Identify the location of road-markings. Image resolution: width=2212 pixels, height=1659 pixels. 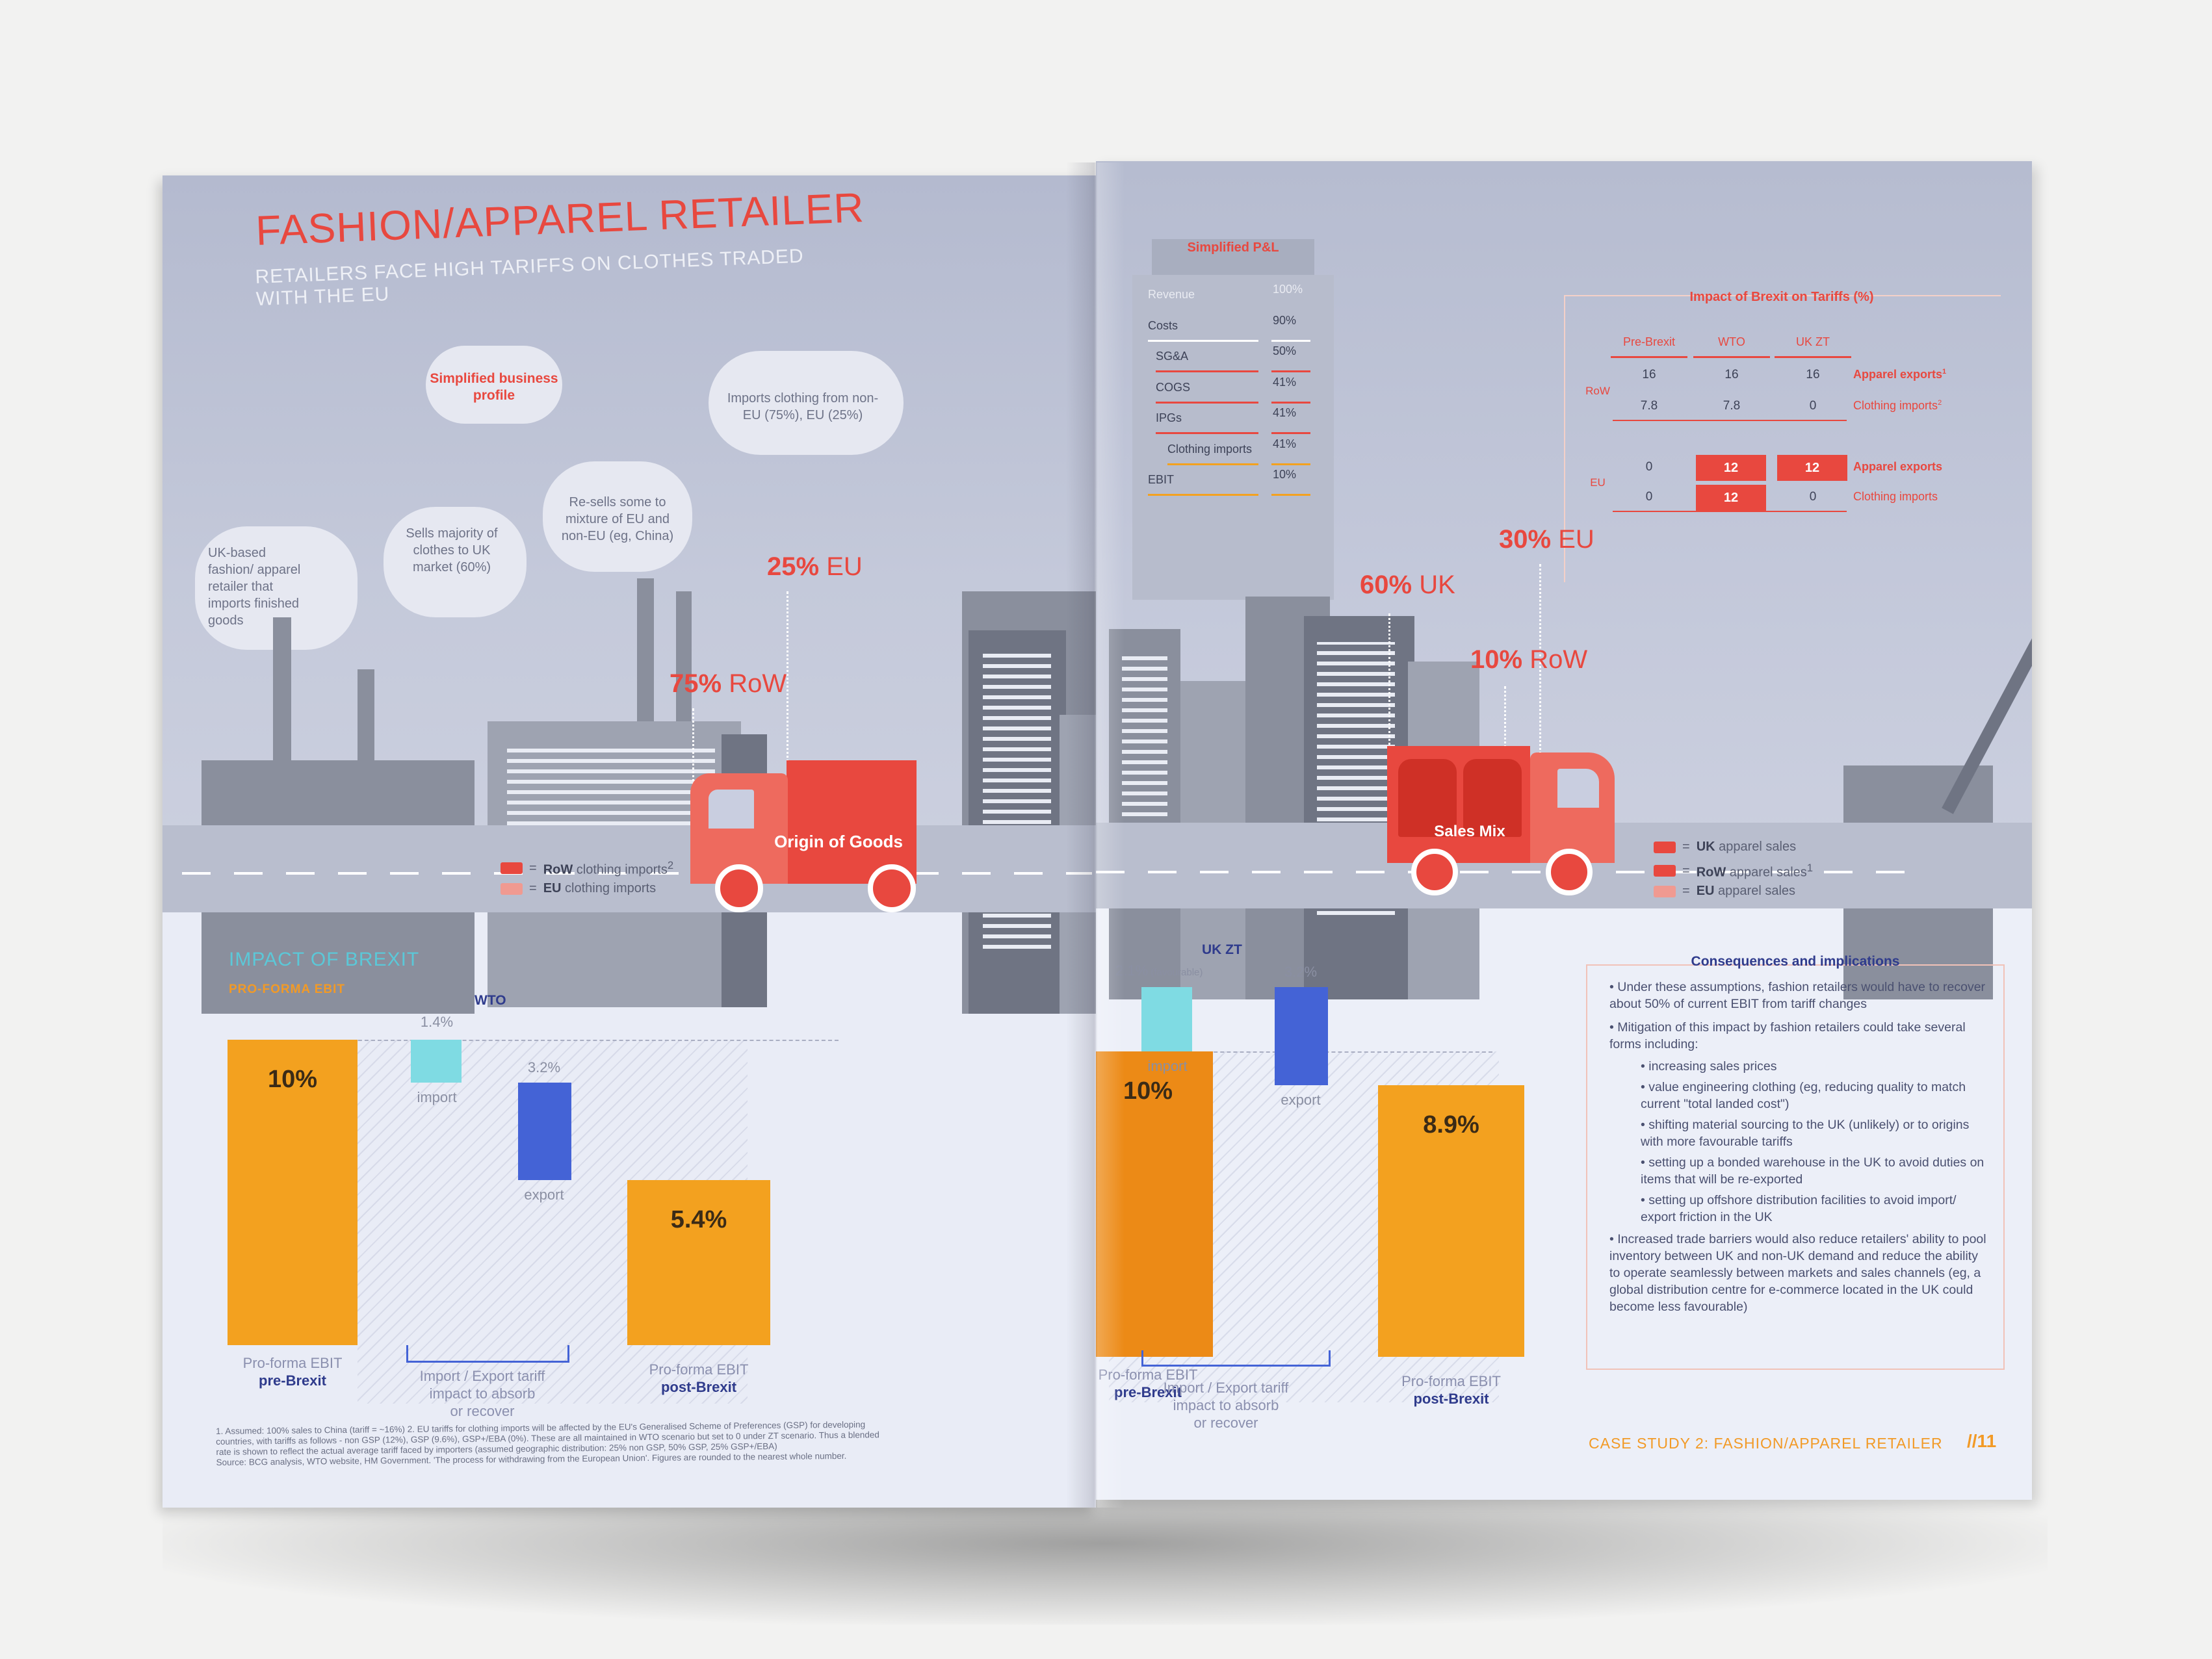
(1502, 872).